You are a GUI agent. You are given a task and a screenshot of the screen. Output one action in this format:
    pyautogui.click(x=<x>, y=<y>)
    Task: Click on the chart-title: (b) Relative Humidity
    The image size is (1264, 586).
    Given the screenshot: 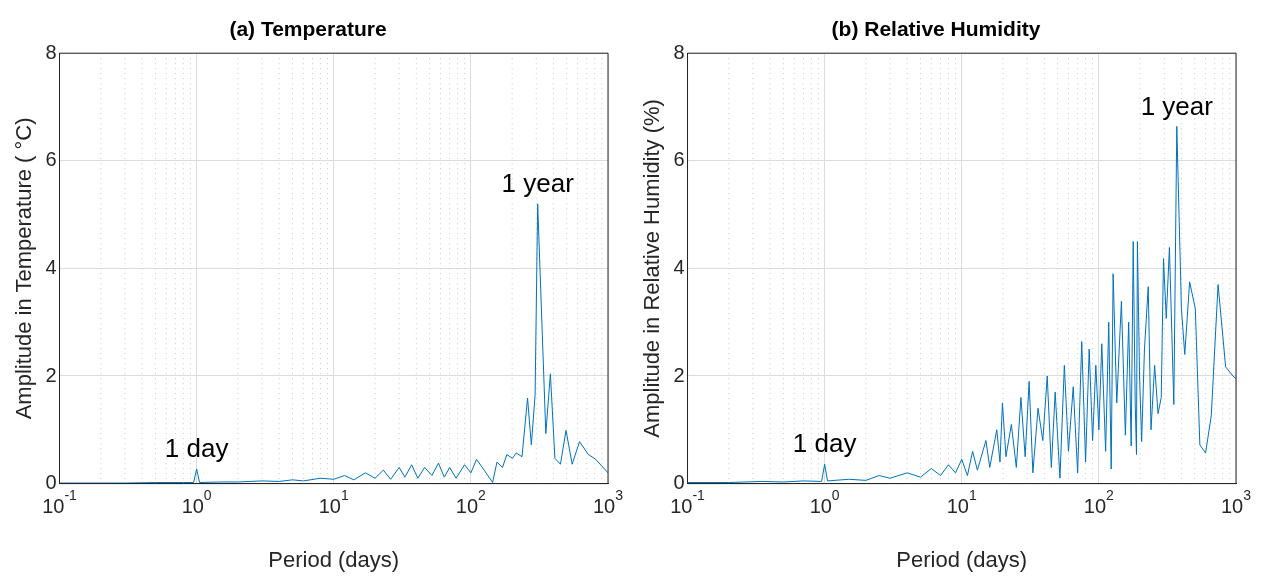 What is the action you would take?
    pyautogui.click(x=936, y=29)
    